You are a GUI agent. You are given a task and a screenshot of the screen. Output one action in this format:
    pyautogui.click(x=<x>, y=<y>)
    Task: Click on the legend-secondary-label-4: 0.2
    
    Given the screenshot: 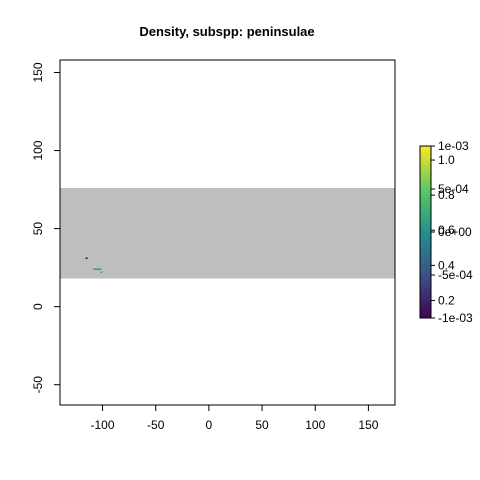 What is the action you would take?
    pyautogui.click(x=446, y=300)
    